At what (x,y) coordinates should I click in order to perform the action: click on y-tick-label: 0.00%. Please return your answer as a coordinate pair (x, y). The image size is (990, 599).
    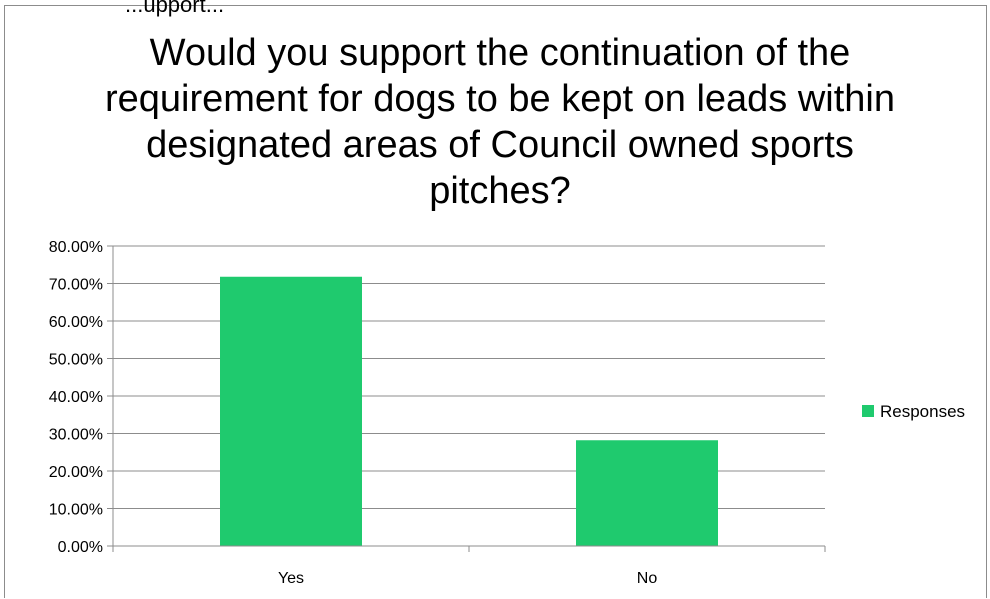
    Looking at the image, I should click on (80, 547).